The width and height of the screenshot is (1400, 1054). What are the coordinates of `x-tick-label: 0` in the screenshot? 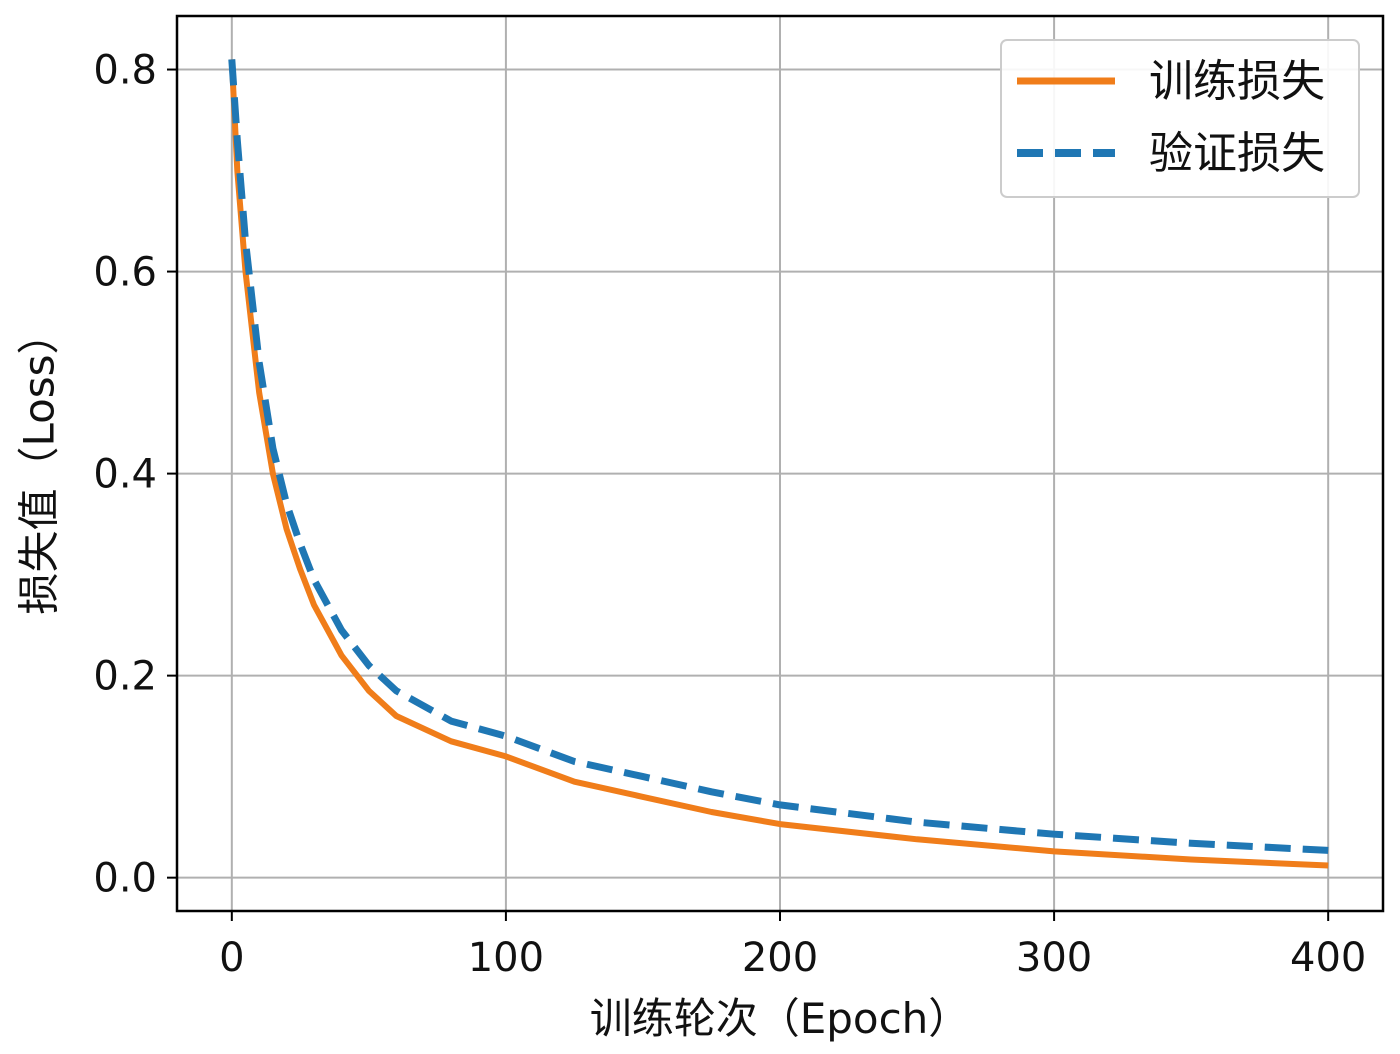 It's located at (231, 958).